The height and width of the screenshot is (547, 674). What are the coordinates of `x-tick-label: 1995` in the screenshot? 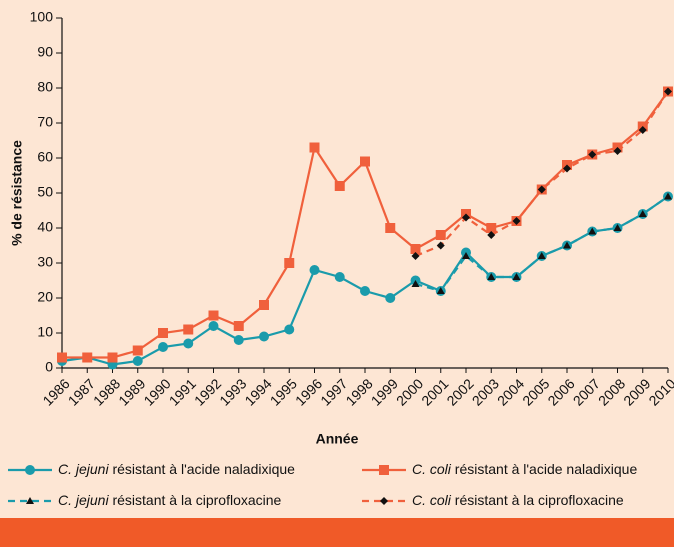 It's located at (283, 391).